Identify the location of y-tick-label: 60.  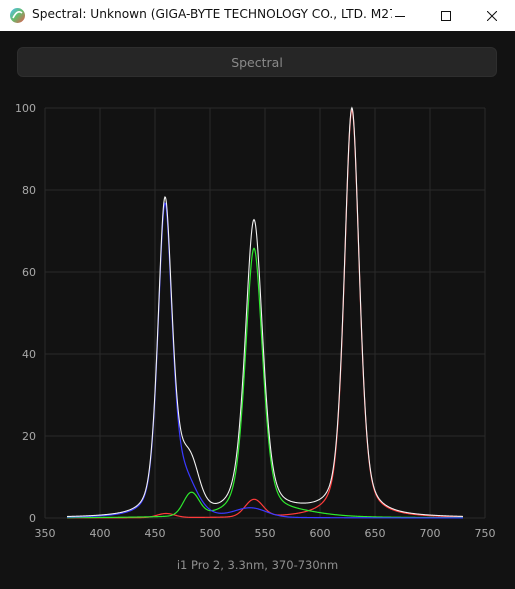
(29, 272).